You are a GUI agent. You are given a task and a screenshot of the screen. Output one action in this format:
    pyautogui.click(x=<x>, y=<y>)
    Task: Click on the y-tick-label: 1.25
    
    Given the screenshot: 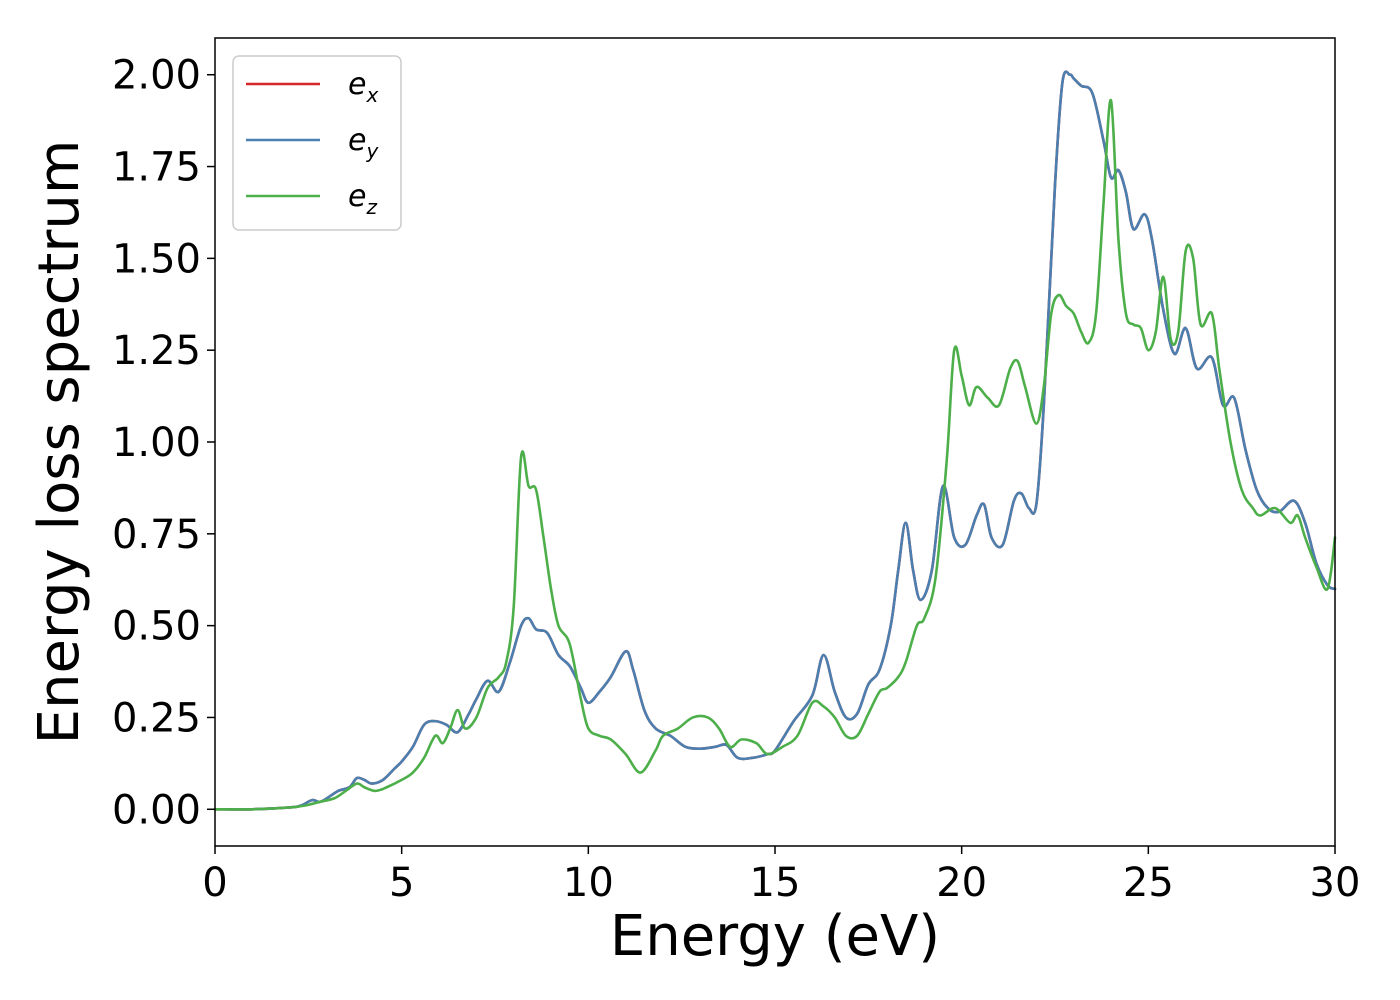 What is the action you would take?
    pyautogui.click(x=156, y=351)
    